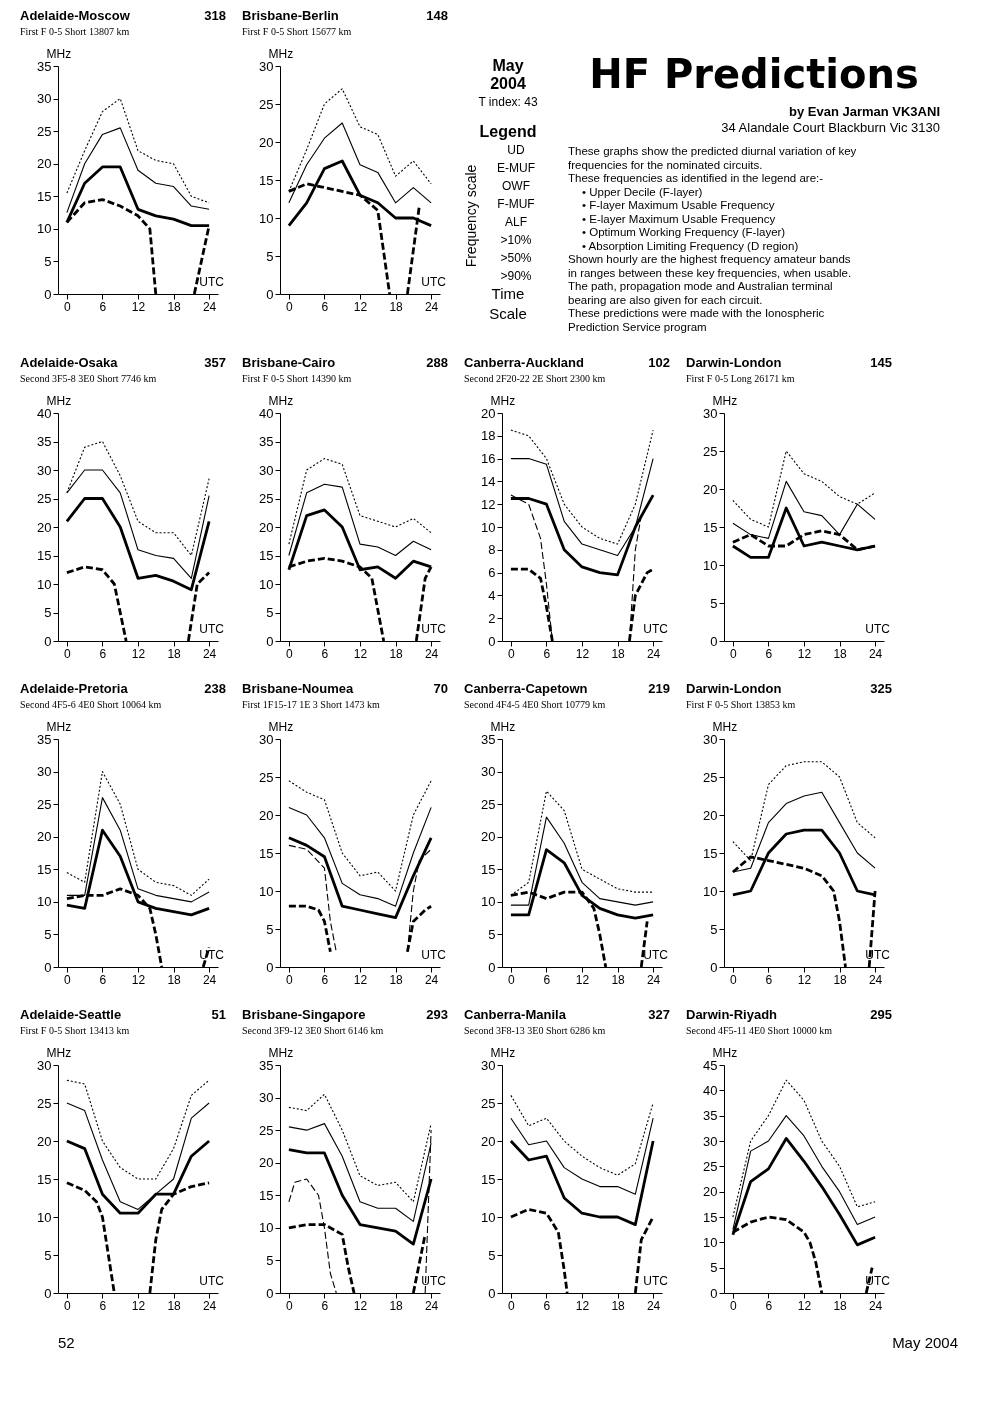  What do you see at coordinates (488, 459) in the screenshot?
I see `y-tick-label: 16` at bounding box center [488, 459].